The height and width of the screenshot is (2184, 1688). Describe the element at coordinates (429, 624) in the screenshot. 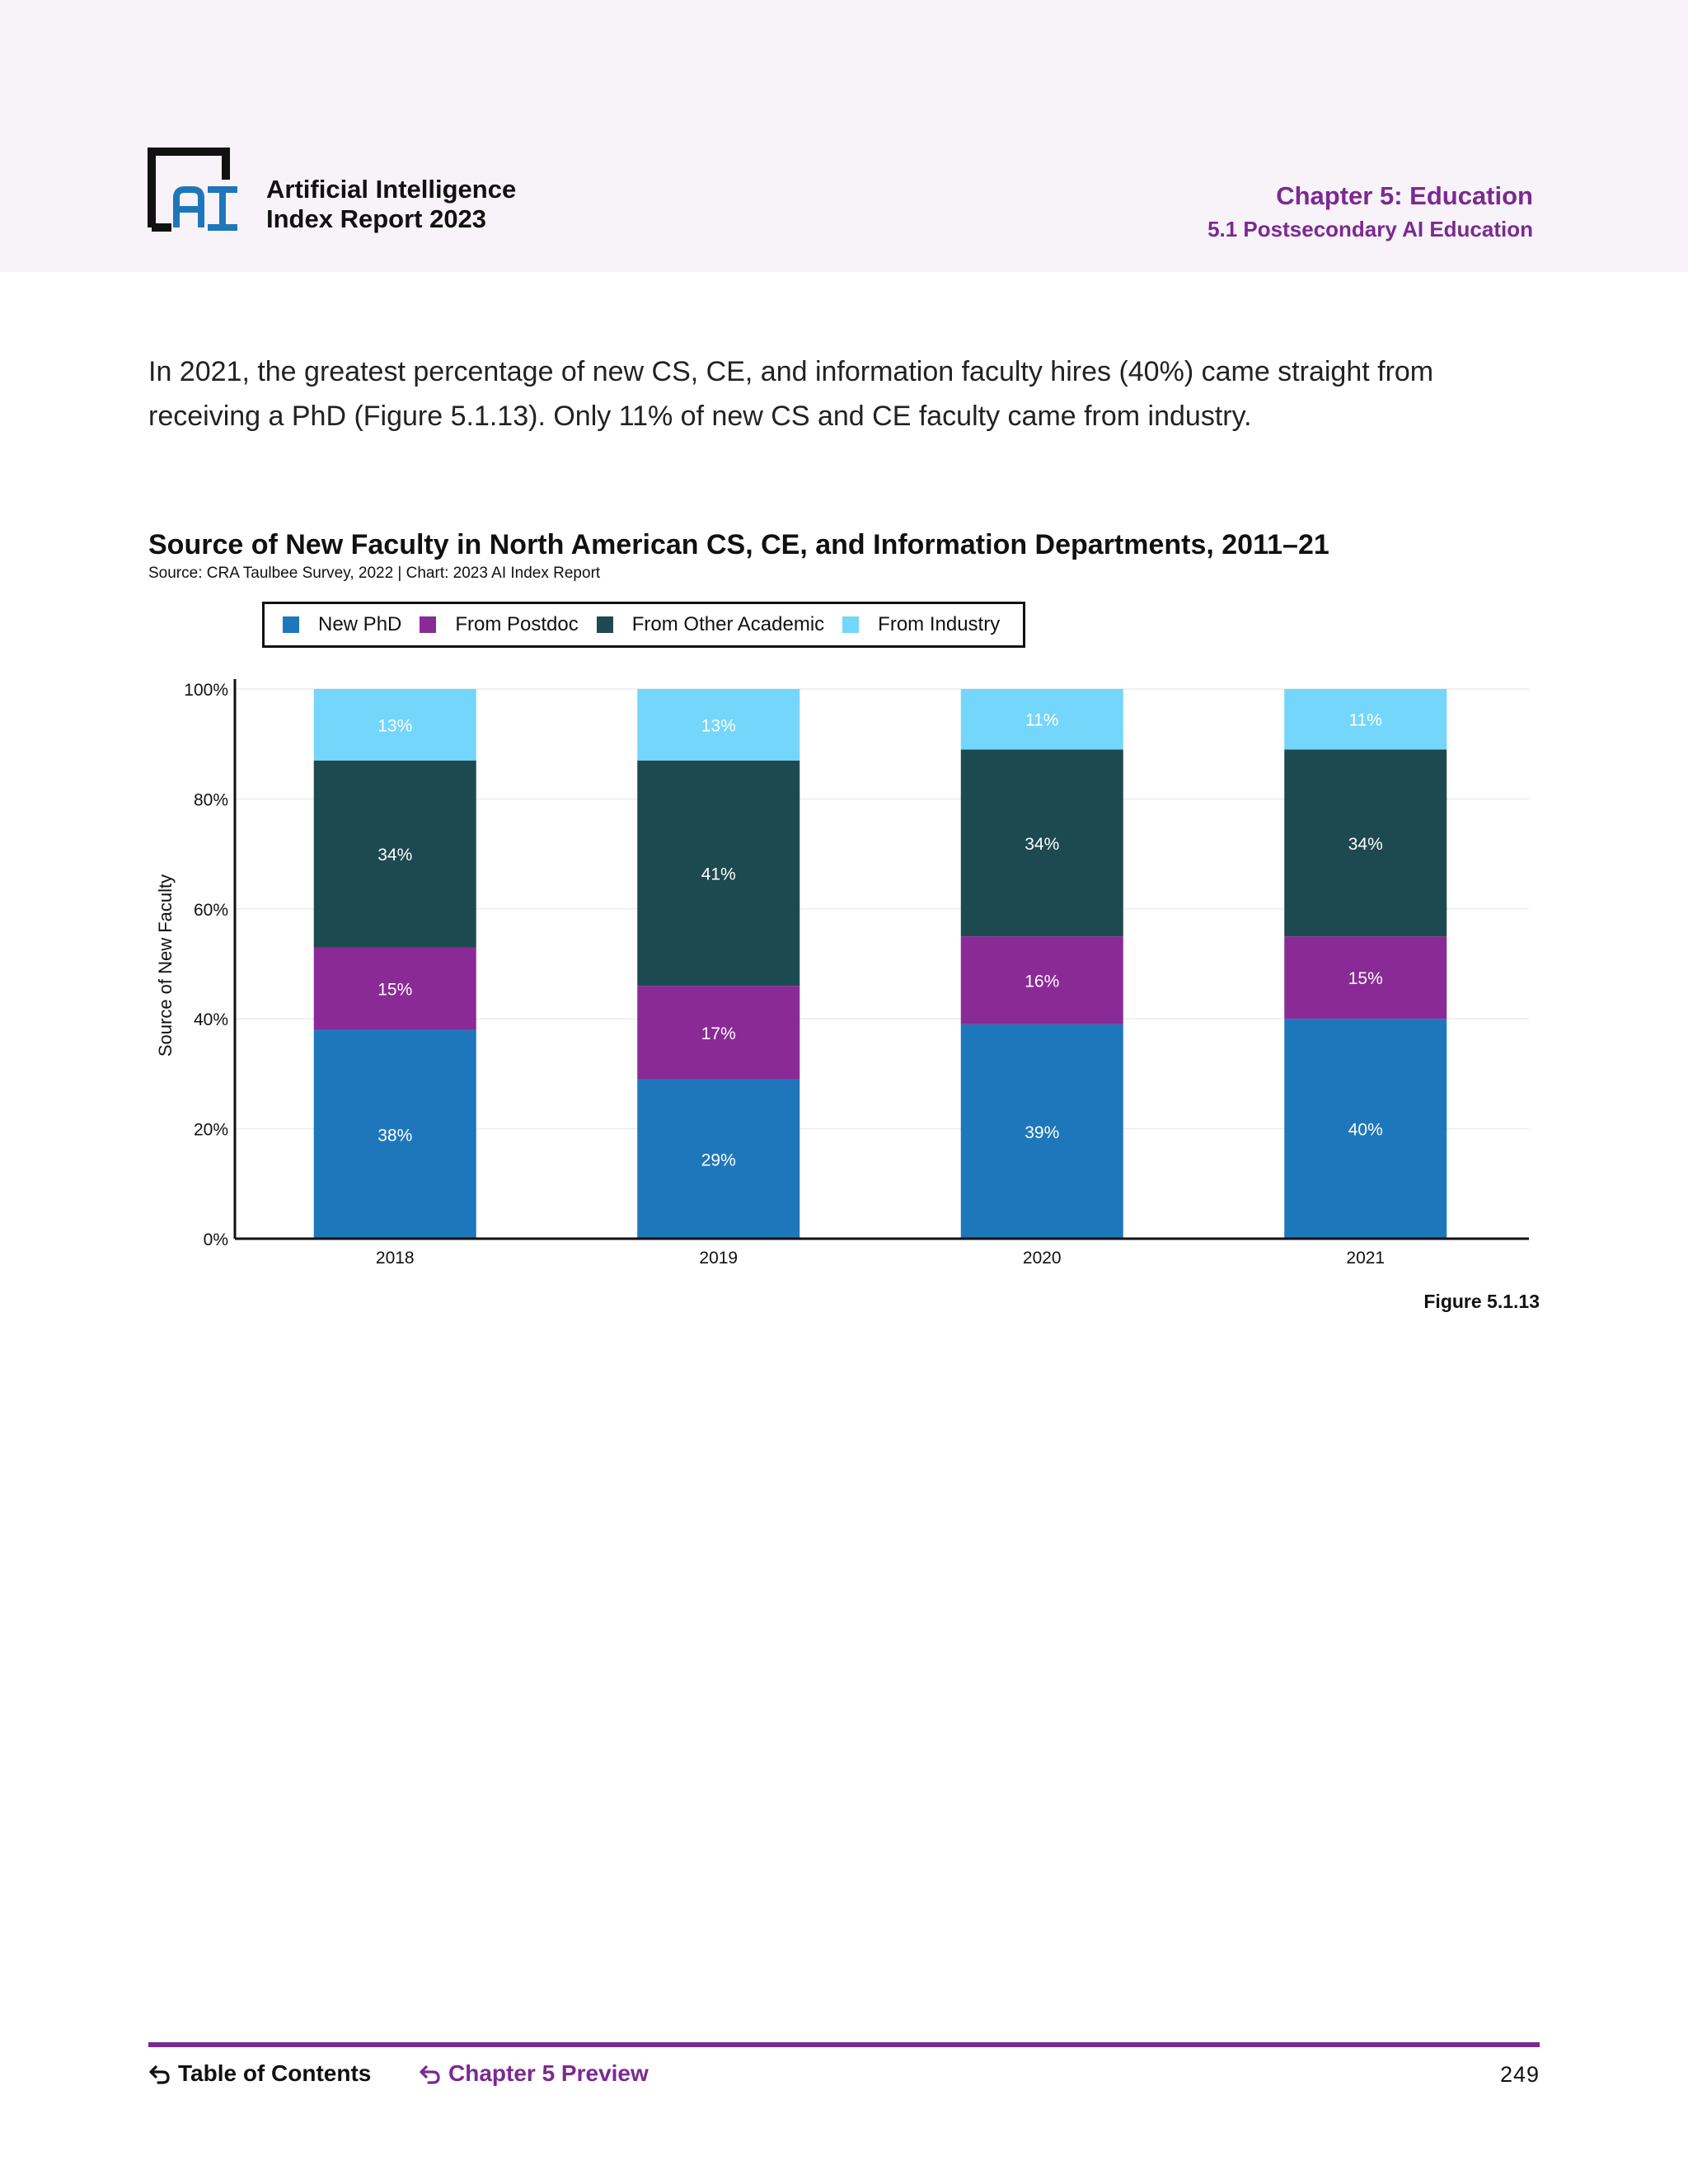

I see `legend-swatch-from-postdoc` at that location.